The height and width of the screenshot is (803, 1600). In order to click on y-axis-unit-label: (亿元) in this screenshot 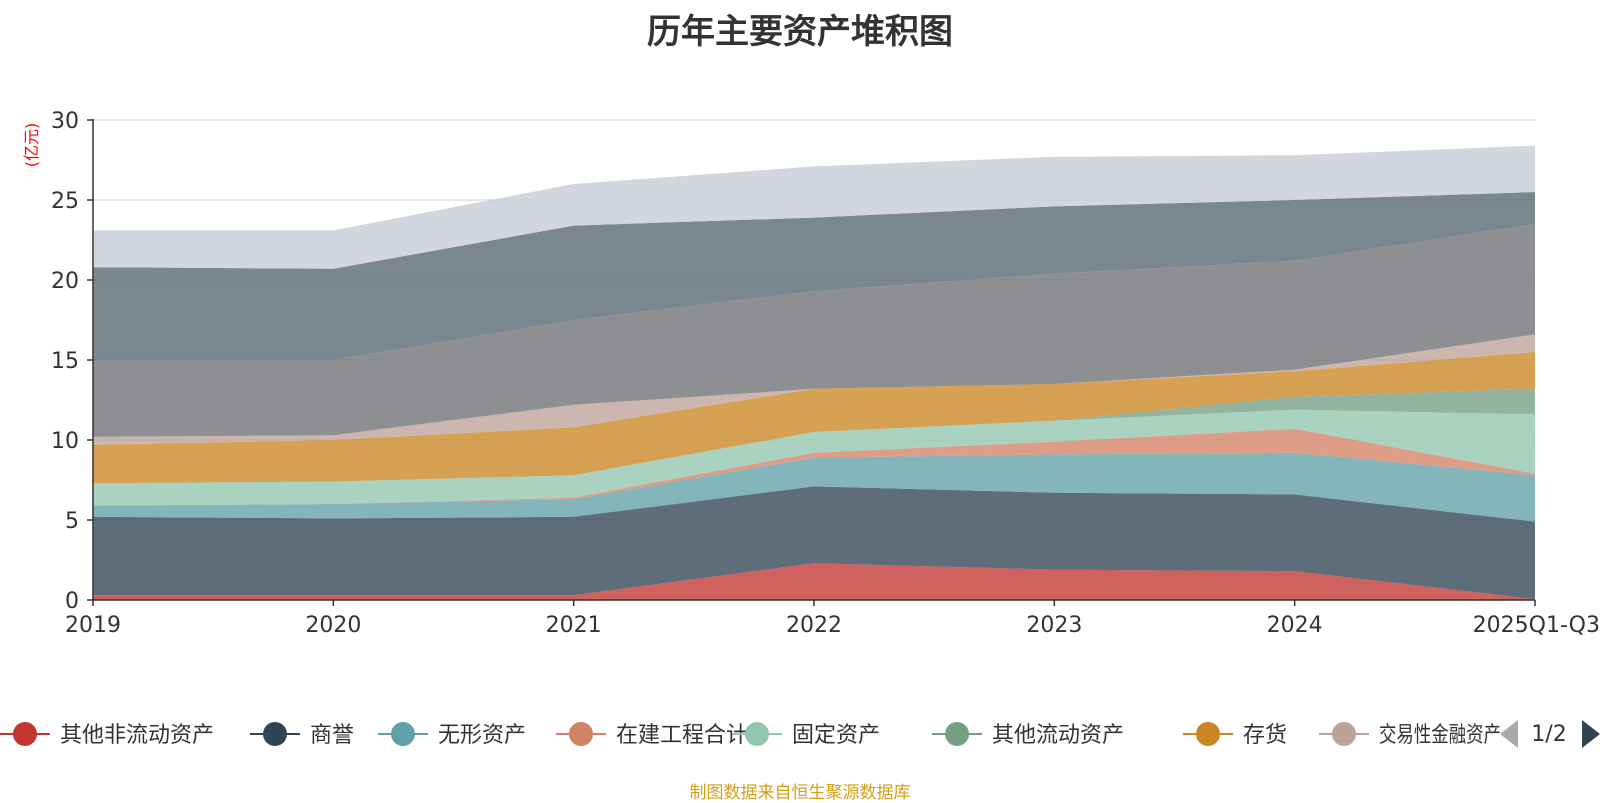, I will do `click(31, 145)`.